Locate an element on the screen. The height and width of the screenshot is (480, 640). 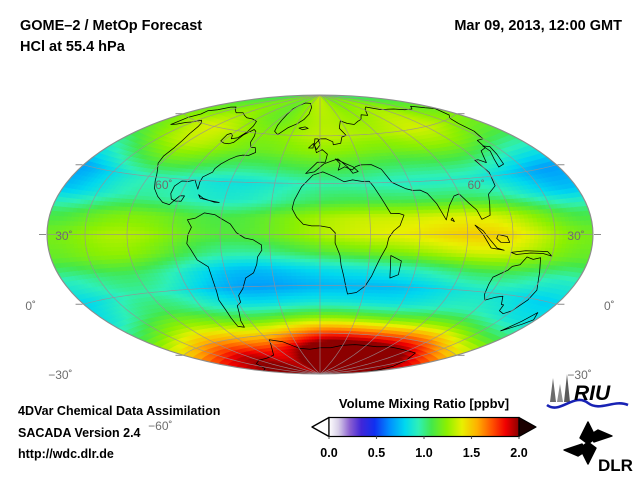
riu-logo-text: RIU is located at coordinates (592, 393).